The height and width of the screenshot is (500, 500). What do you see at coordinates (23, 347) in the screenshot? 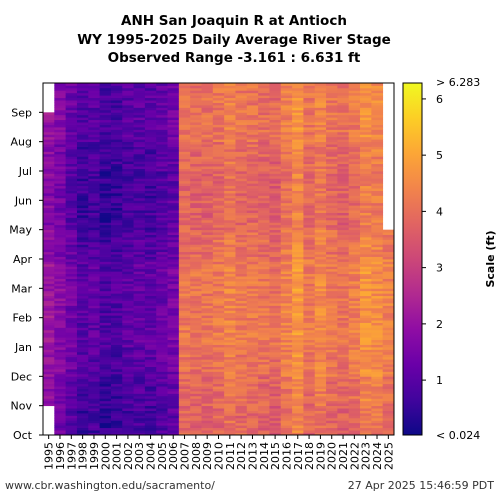
I see `y-tick-label: Jan` at bounding box center [23, 347].